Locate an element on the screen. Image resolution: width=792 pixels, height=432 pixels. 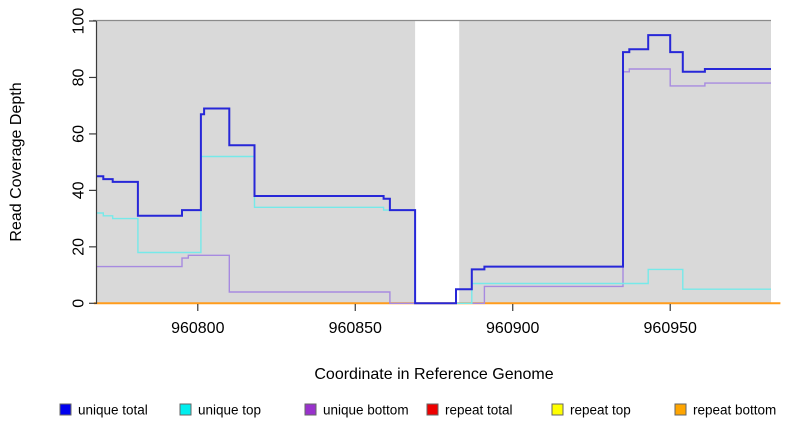
y-tick-label: 40 is located at coordinates (79, 190).